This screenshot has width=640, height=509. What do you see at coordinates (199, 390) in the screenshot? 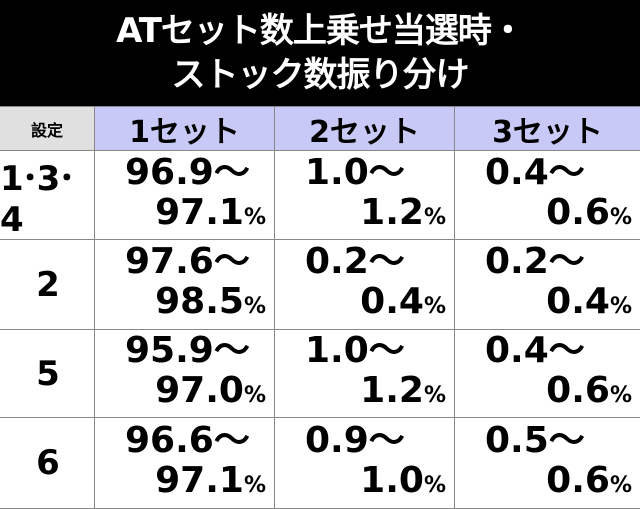
I see `range-to-value: 97.0` at bounding box center [199, 390].